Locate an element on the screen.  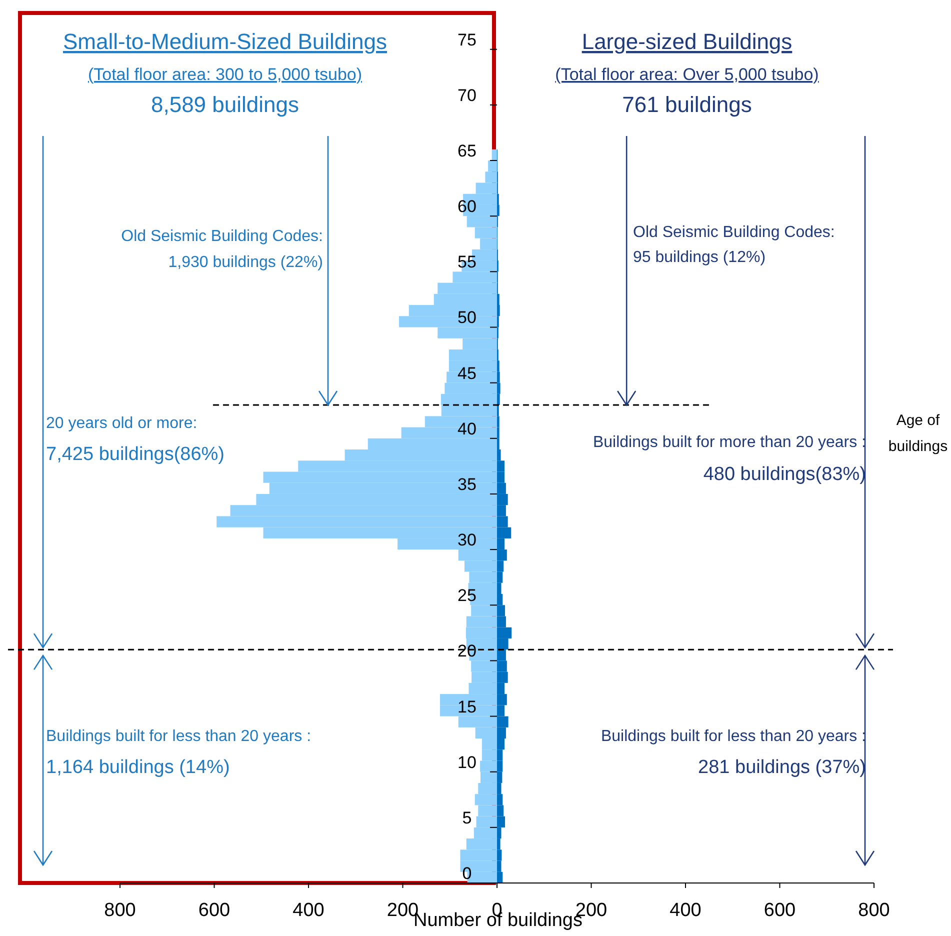
annotation: 8,589 buildings is located at coordinates (225, 104).